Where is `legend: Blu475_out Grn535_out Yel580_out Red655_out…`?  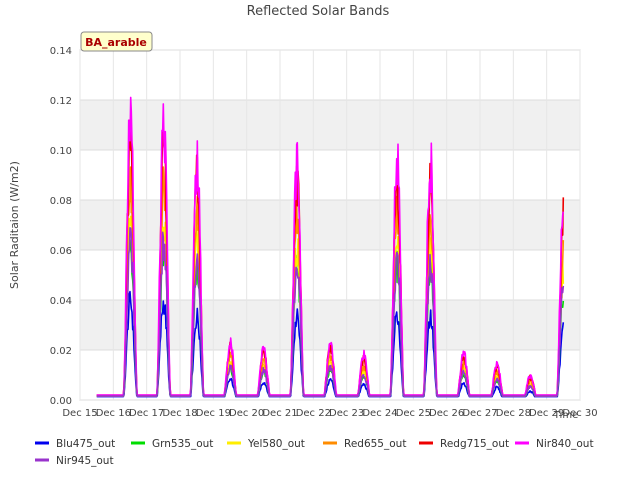
legend: Blu475_out Grn535_out Yel580_out Red655_out… is located at coordinates (314, 452).